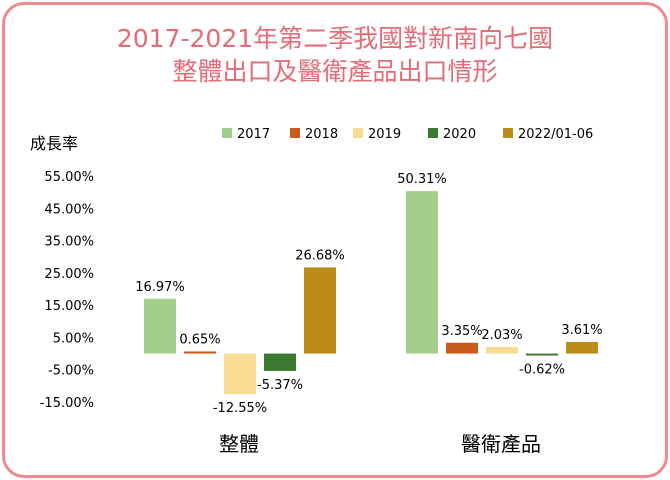 Image resolution: width=670 pixels, height=480 pixels. Describe the element at coordinates (581, 330) in the screenshot. I see `data-label: 3.61%` at that location.